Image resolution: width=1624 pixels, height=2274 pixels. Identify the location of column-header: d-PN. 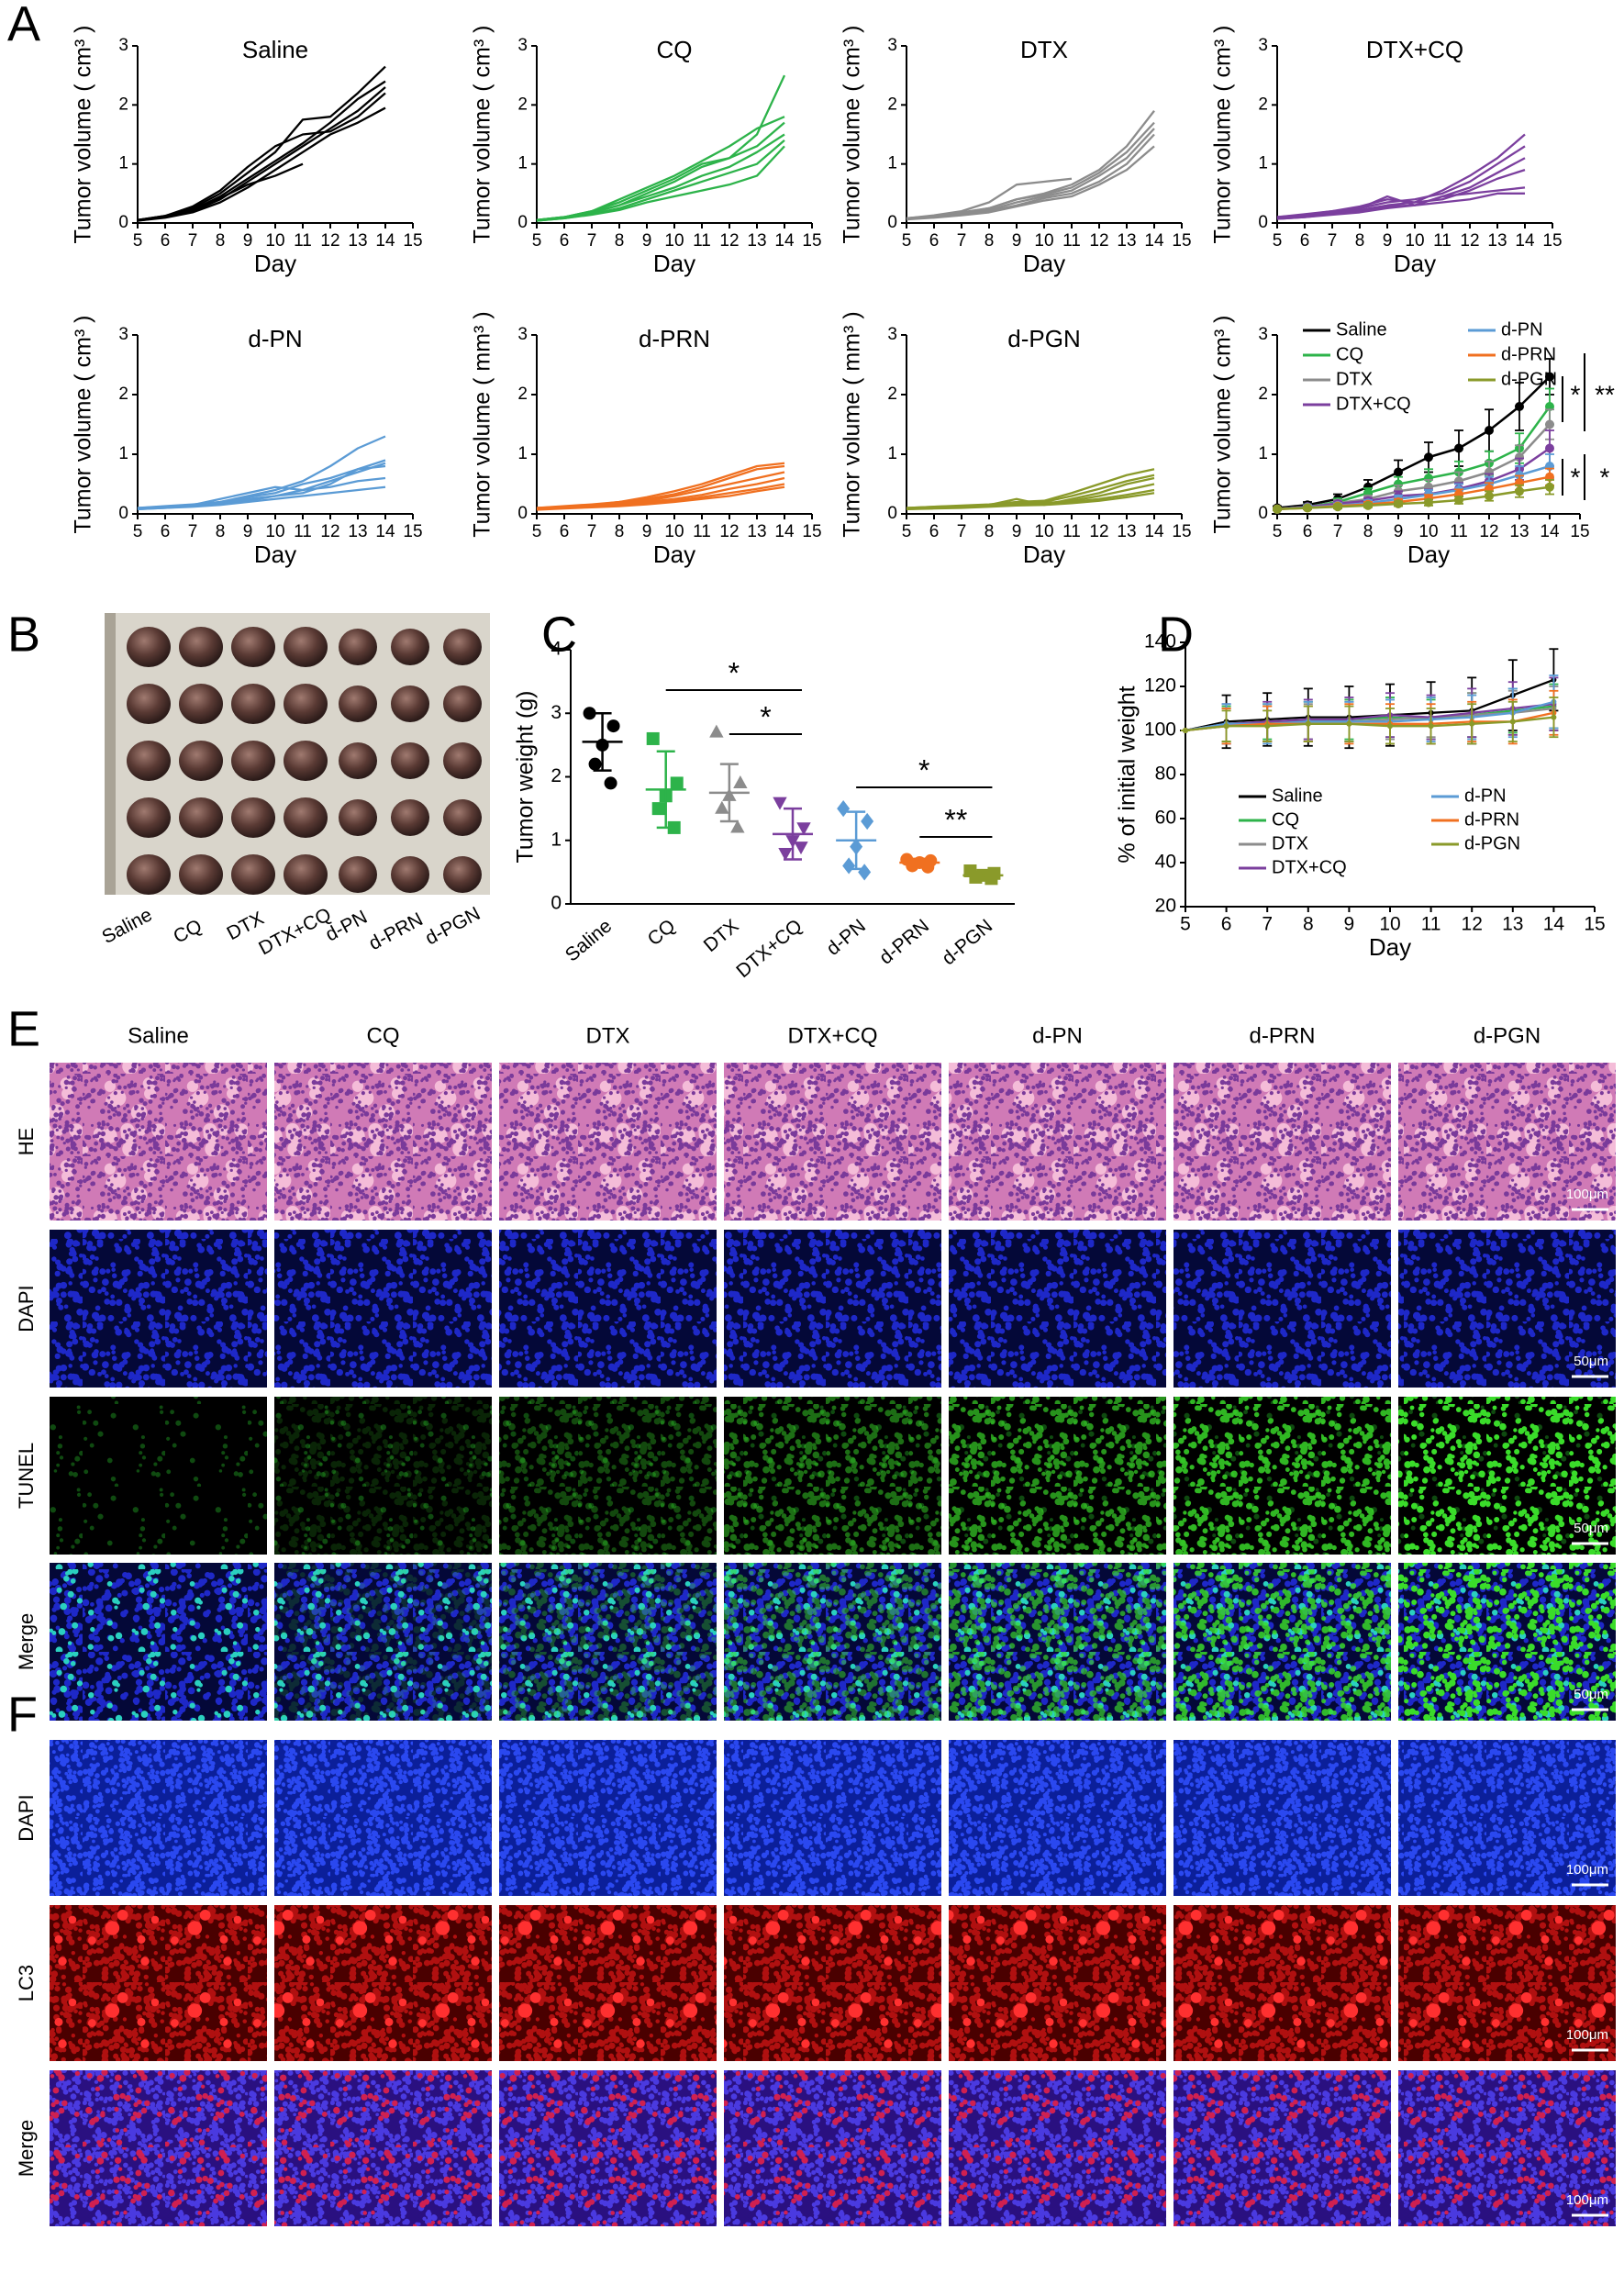
(1057, 1035).